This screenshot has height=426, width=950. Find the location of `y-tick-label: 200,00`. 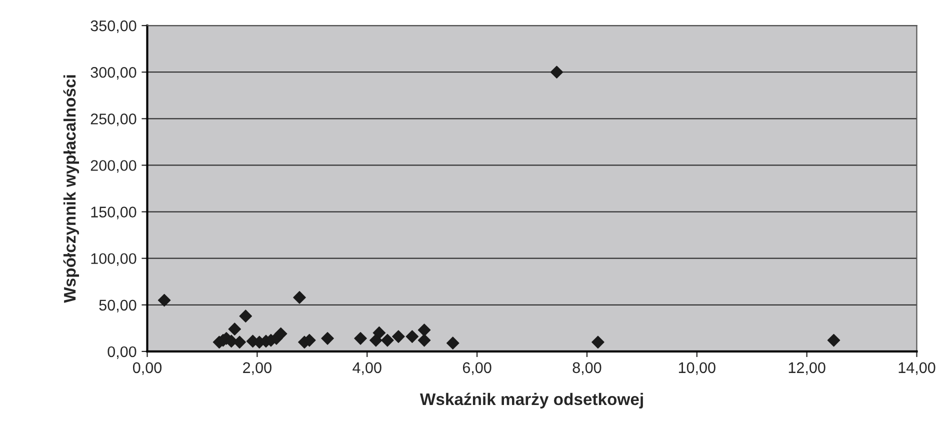

y-tick-label: 200,00 is located at coordinates (113, 166).